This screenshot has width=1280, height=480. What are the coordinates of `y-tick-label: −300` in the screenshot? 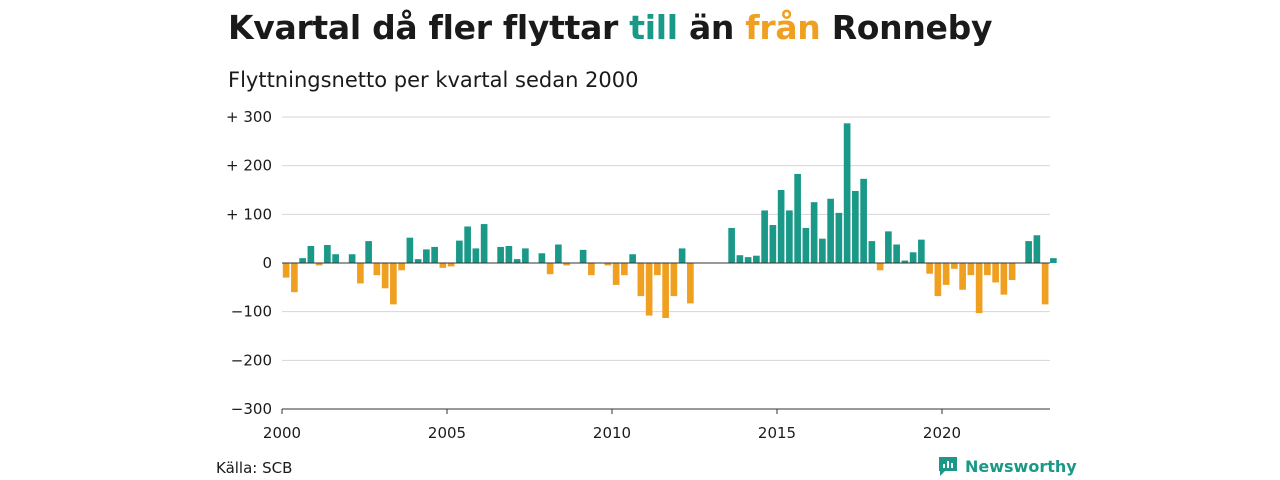 It's located at (251, 409).